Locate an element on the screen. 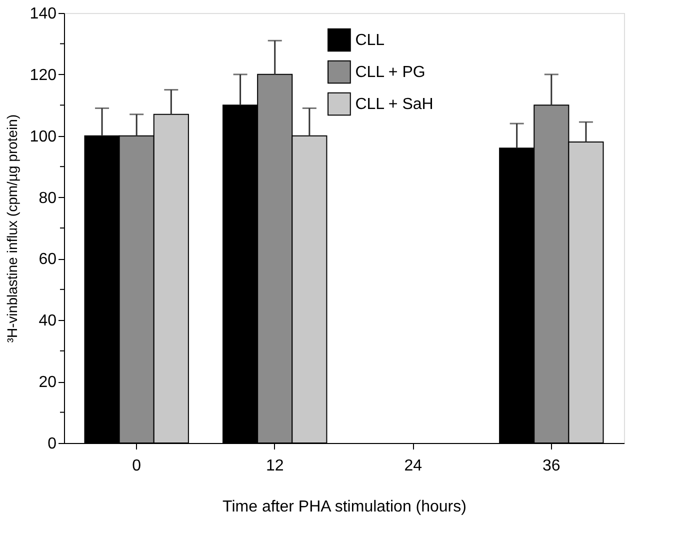 The width and height of the screenshot is (682, 549). y-tick-label: 0 is located at coordinates (52, 444).